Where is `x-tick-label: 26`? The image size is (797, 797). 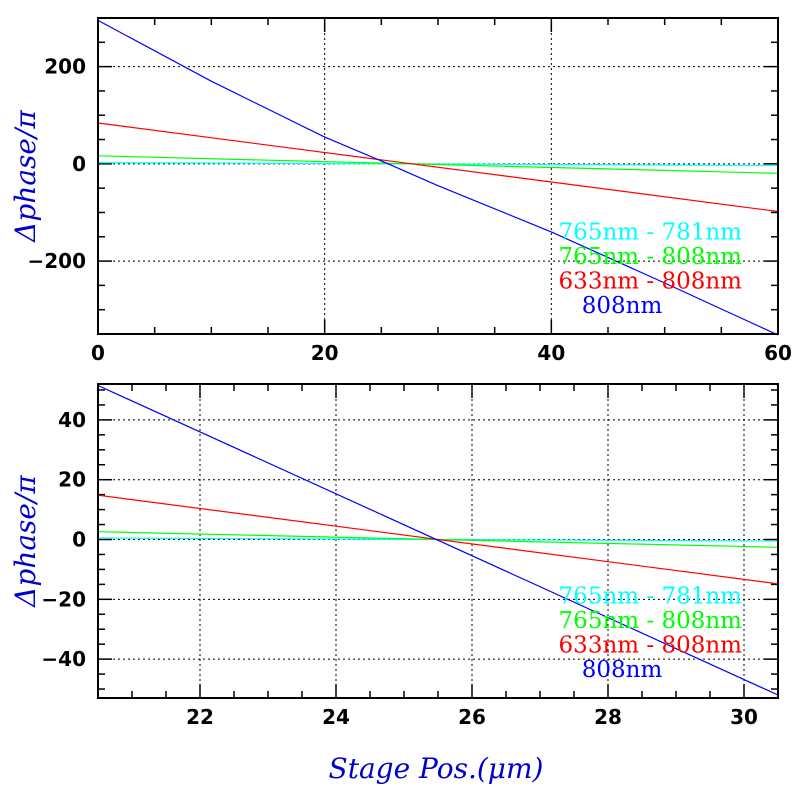 x-tick-label: 26 is located at coordinates (472, 717).